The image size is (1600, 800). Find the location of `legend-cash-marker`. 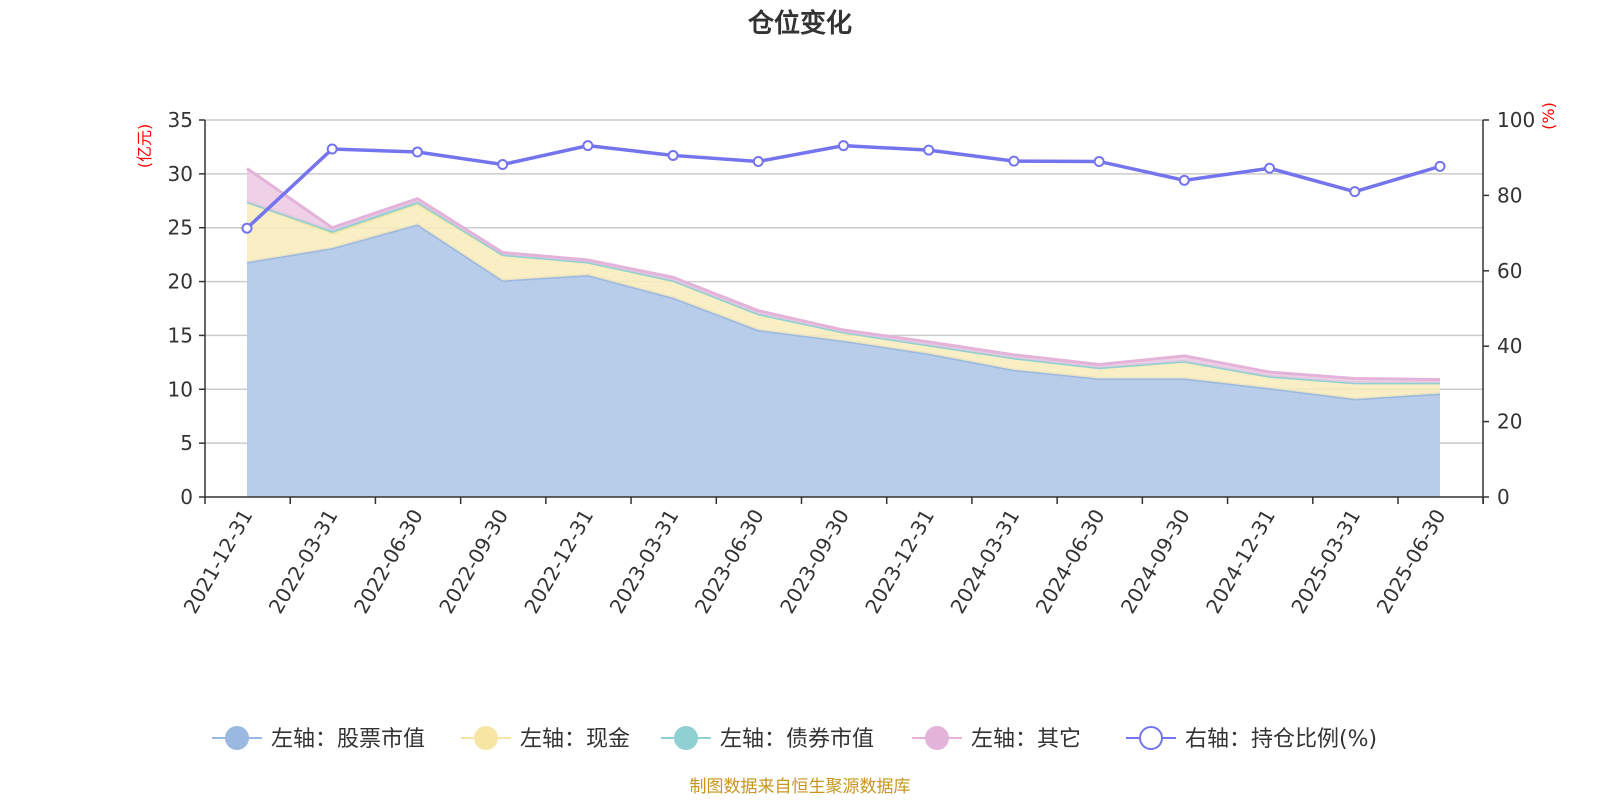

legend-cash-marker is located at coordinates (486, 738).